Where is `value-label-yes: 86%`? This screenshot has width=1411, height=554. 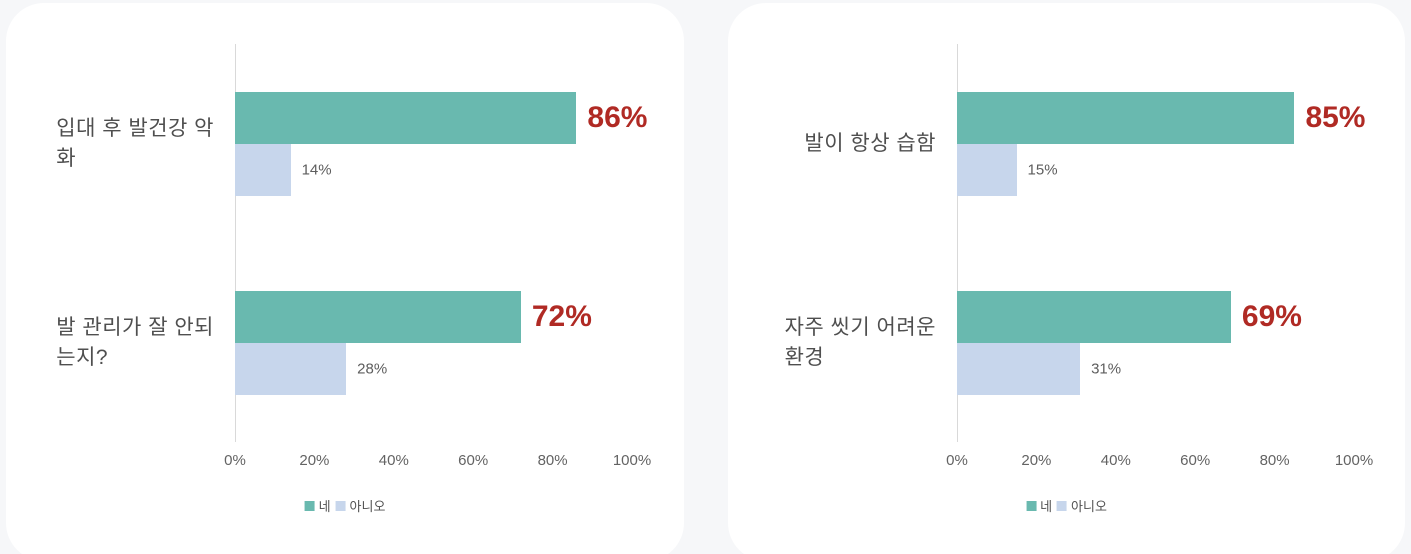 value-label-yes: 86% is located at coordinates (617, 117).